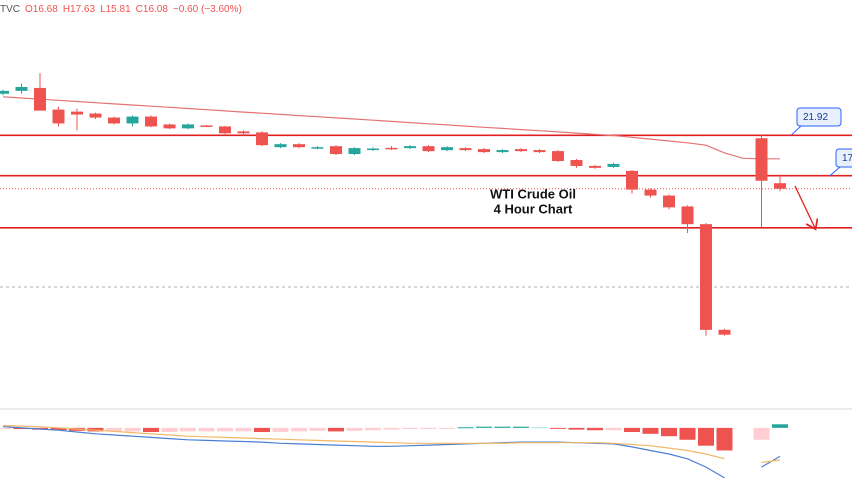 The width and height of the screenshot is (852, 485). Describe the element at coordinates (533, 208) in the screenshot. I see `annotation-line: 4 Hour Chart` at that location.